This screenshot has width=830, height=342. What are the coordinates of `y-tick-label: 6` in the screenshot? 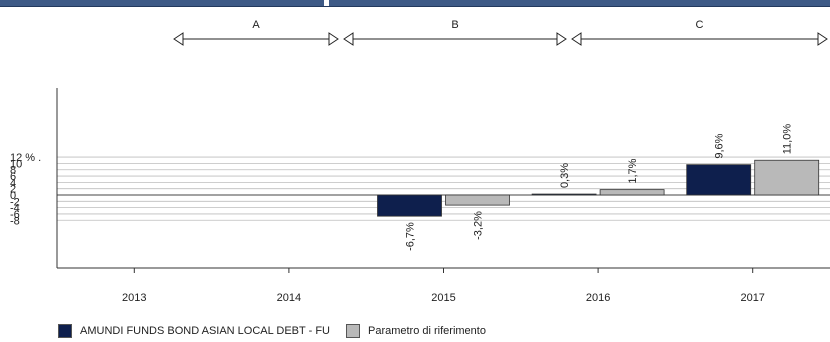 It's located at (13, 177).